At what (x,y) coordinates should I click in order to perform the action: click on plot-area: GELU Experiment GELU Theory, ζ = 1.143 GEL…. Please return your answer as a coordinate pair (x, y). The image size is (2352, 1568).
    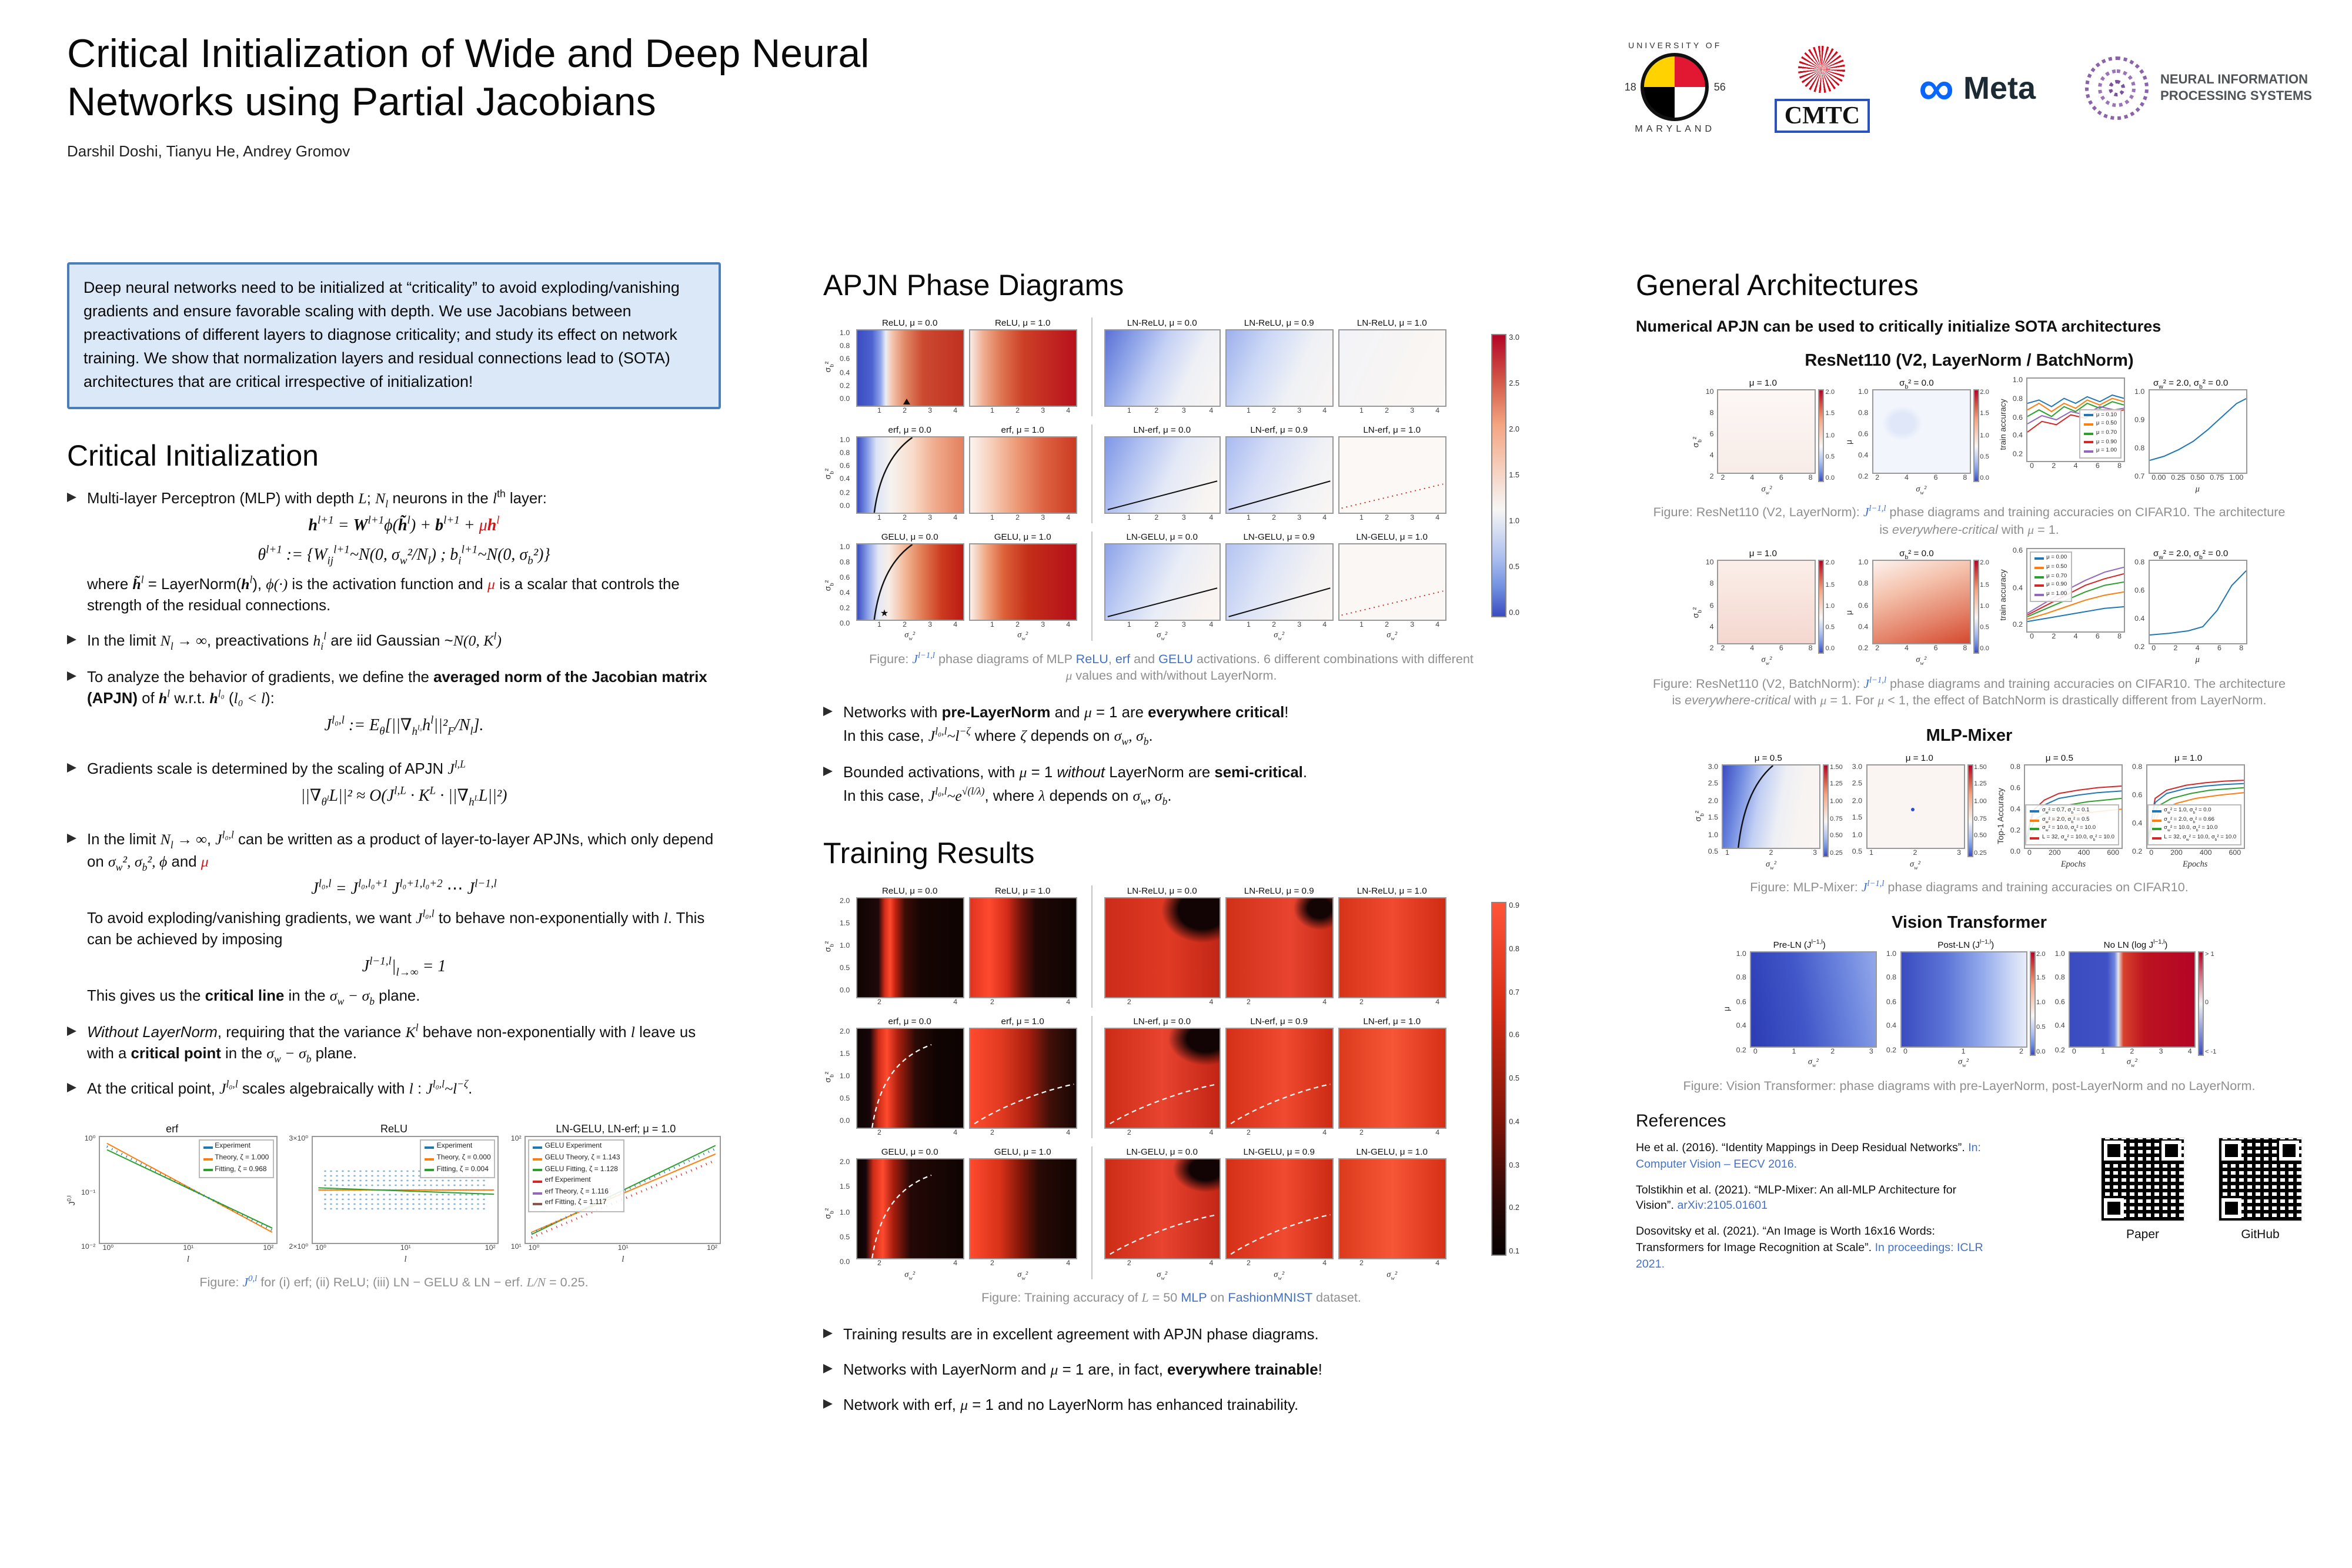
    Looking at the image, I should click on (622, 1190).